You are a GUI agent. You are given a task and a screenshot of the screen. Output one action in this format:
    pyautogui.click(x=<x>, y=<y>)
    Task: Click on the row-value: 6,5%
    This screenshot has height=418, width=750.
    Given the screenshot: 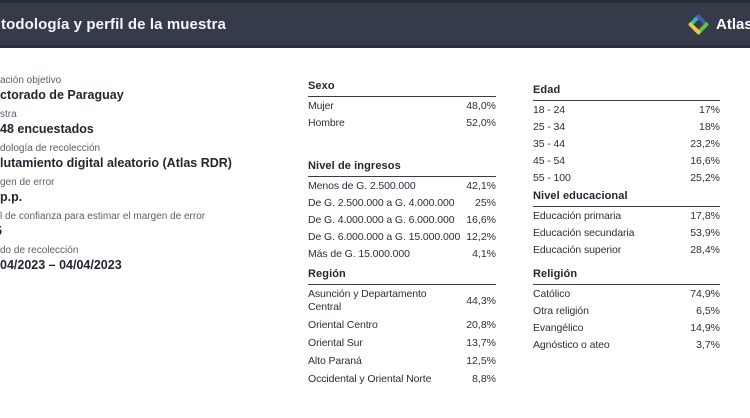 What is the action you would take?
    pyautogui.click(x=708, y=310)
    